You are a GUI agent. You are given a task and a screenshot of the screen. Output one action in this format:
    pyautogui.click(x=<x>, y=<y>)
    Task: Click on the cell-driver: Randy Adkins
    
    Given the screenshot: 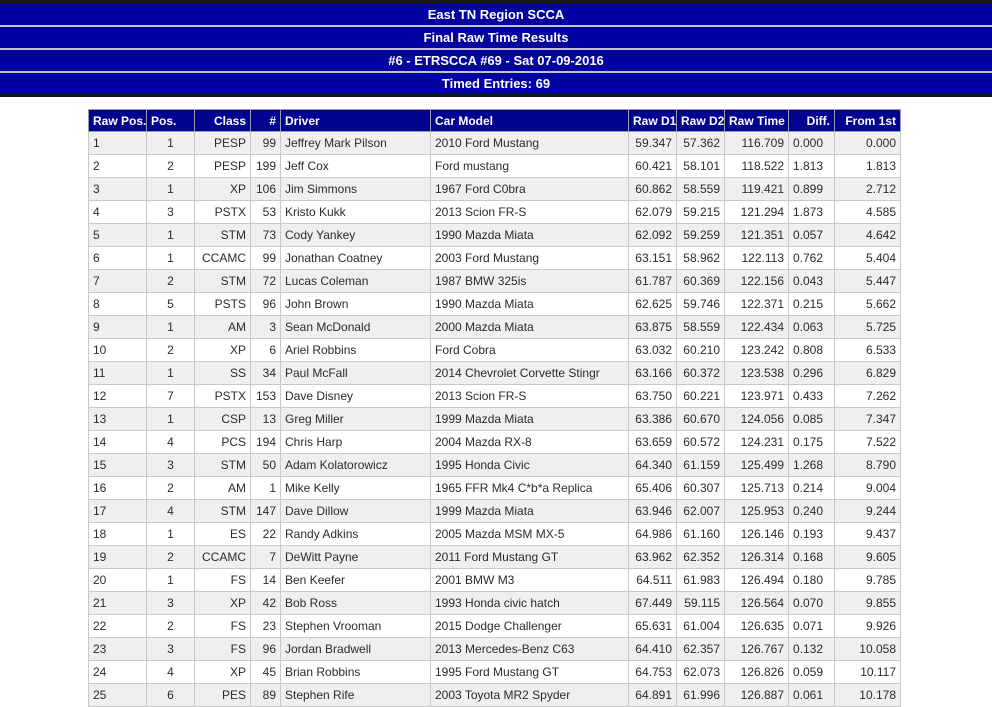 What is the action you would take?
    pyautogui.click(x=355, y=534)
    